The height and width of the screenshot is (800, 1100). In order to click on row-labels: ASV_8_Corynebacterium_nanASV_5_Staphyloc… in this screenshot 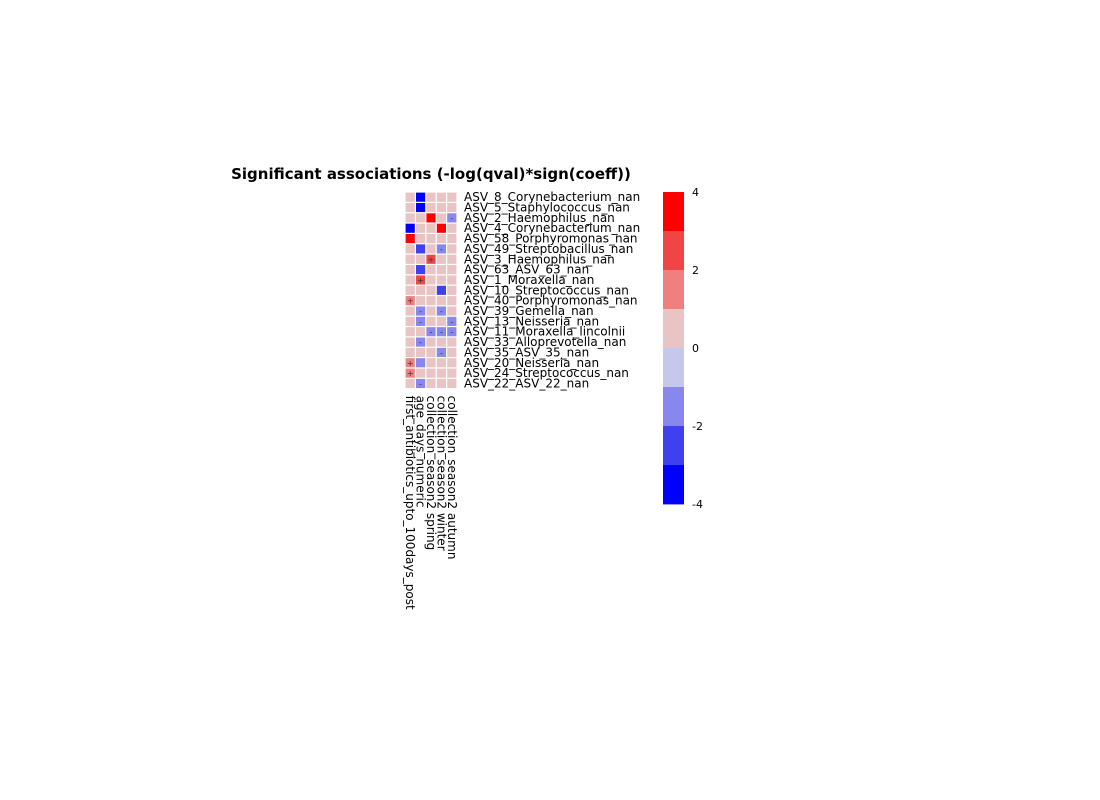, I will do `click(552, 290)`.